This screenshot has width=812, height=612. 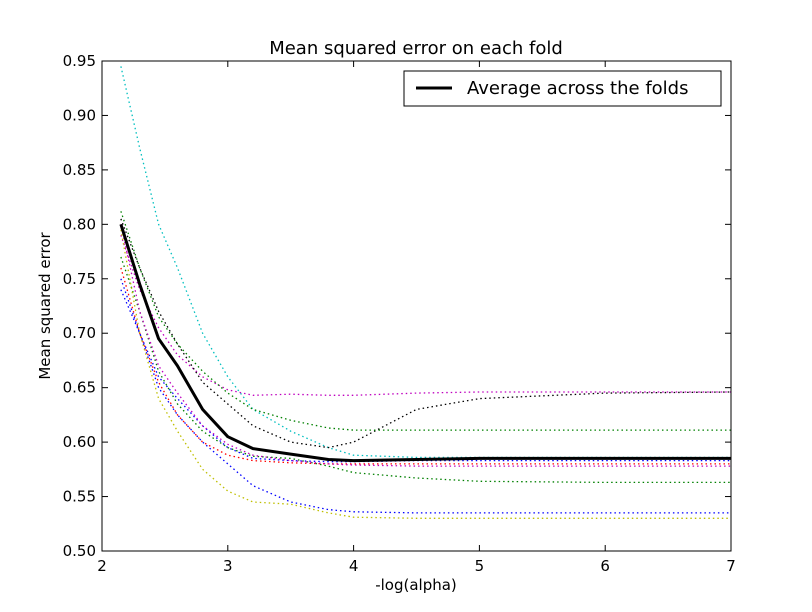 What do you see at coordinates (480, 566) in the screenshot?
I see `x-tick-label: 5` at bounding box center [480, 566].